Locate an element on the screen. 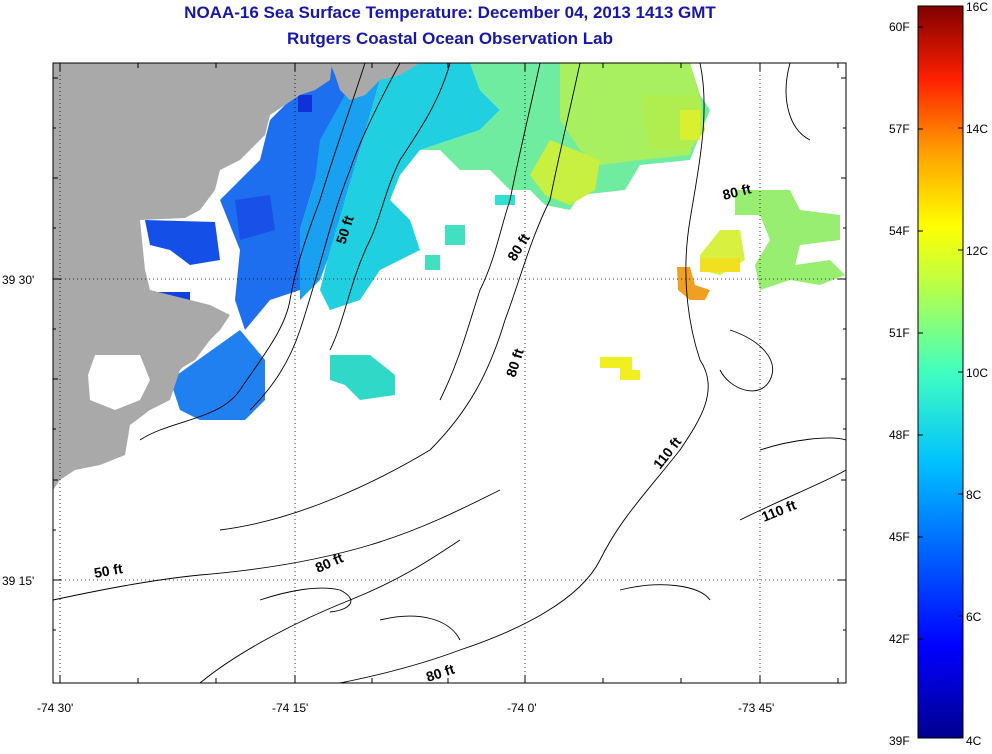  lon-tick-label: -74 15' is located at coordinates (290, 708).